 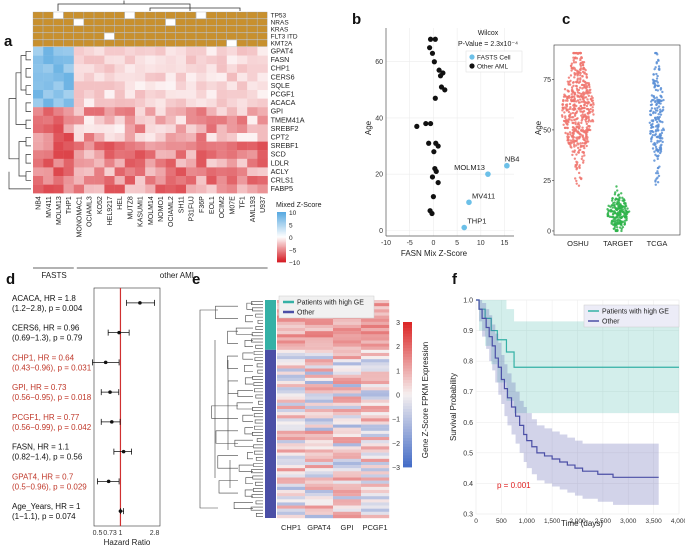 I want to click on legend-tick: −5, so click(x=293, y=251).